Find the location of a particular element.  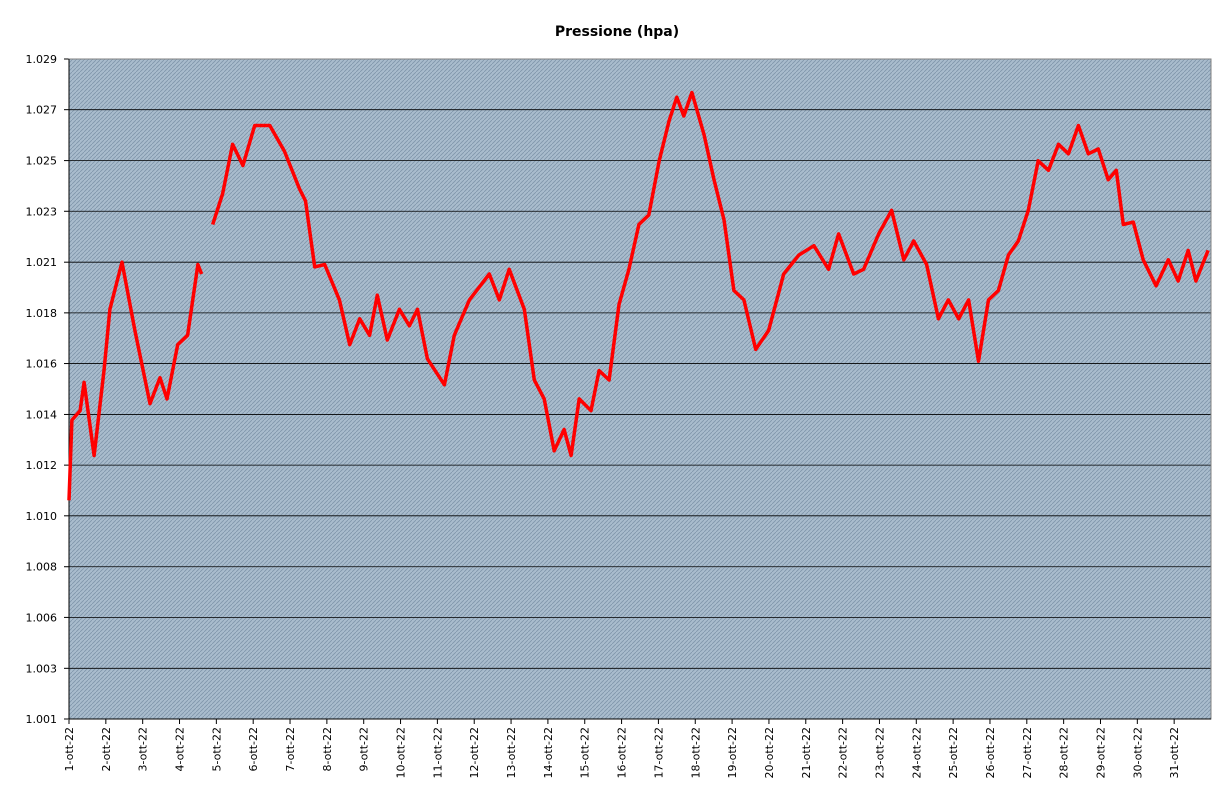

y-tick-label: 1.001 is located at coordinates (42, 719).